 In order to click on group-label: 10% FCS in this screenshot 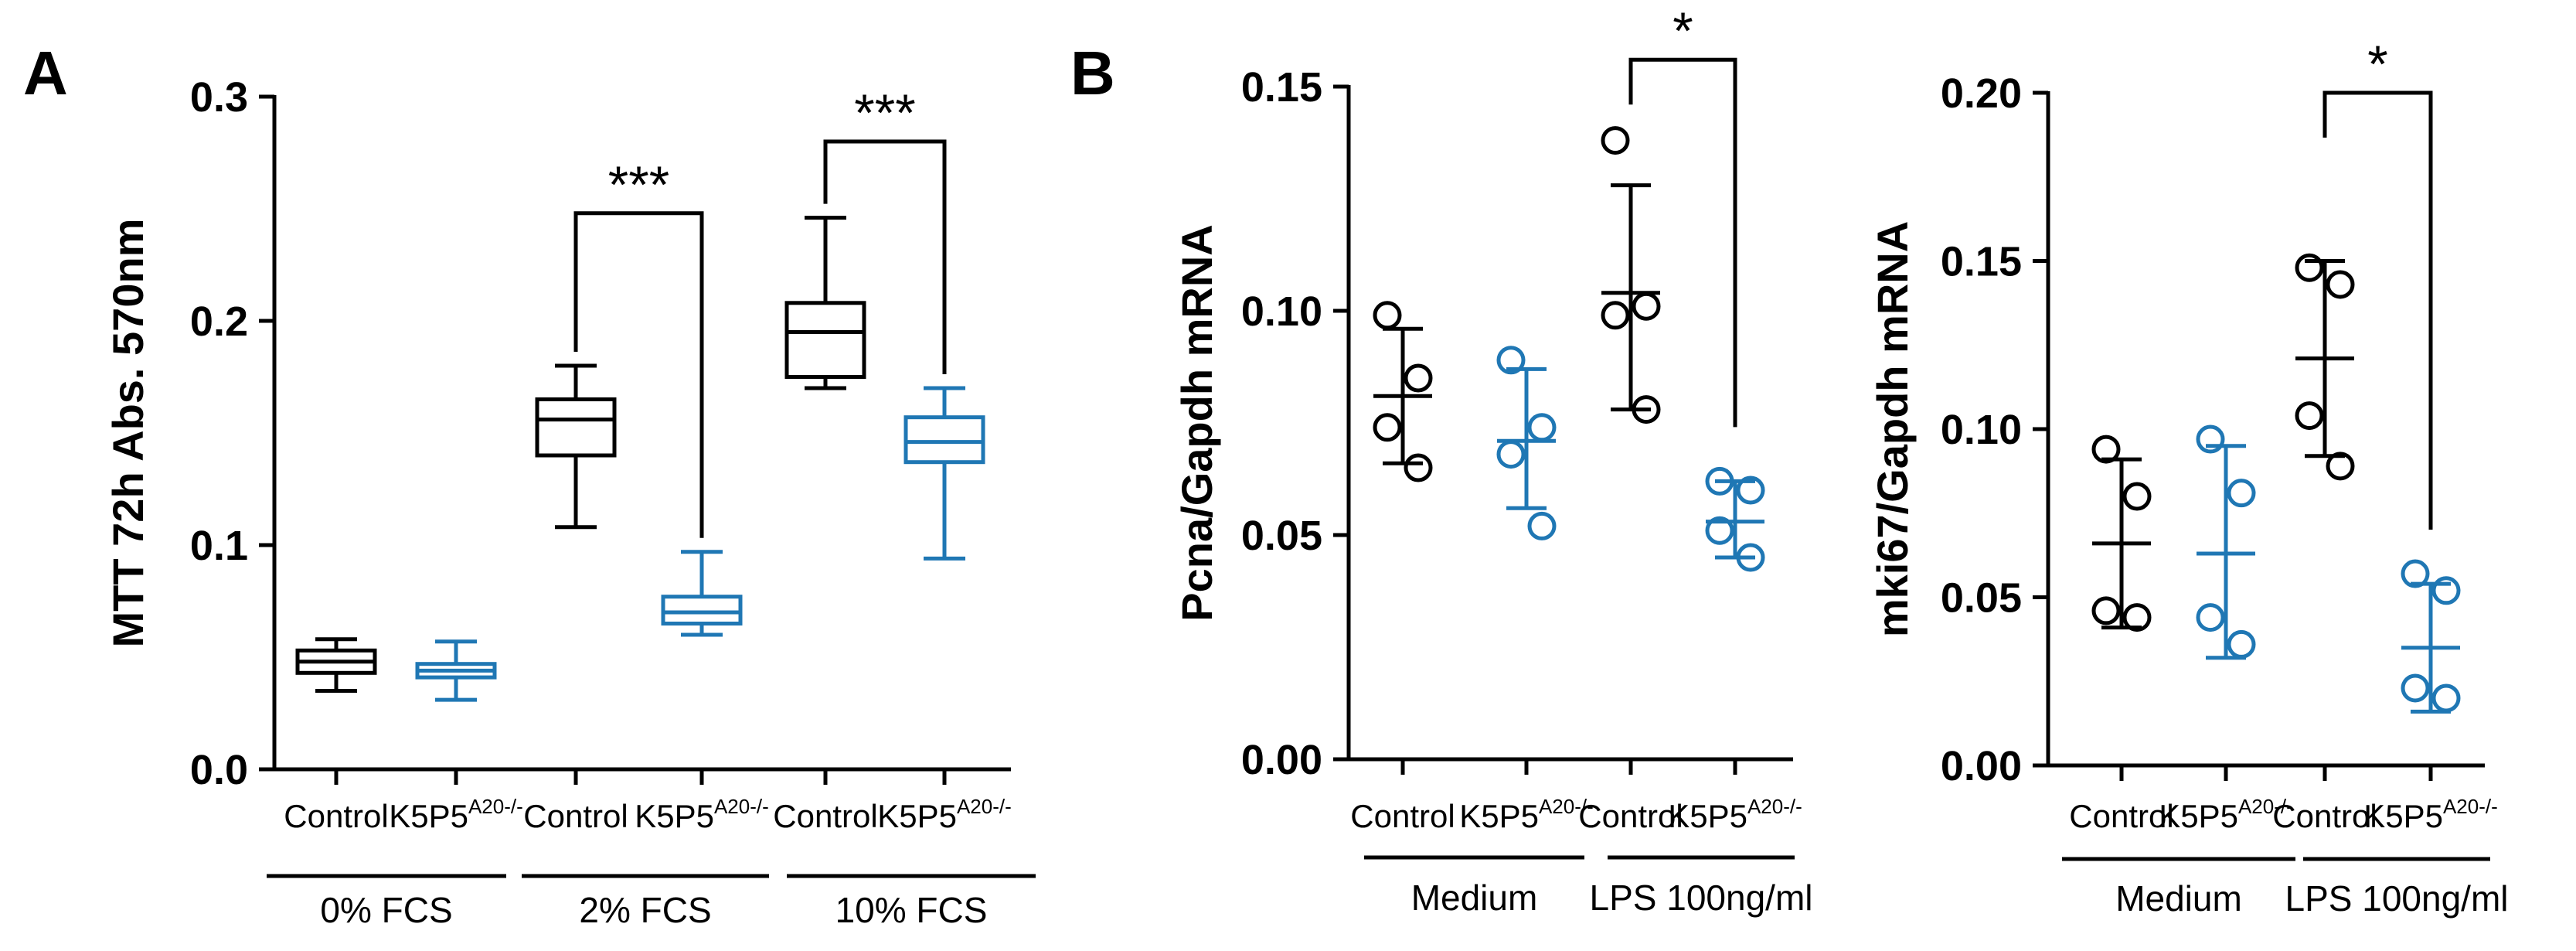, I will do `click(911, 910)`.